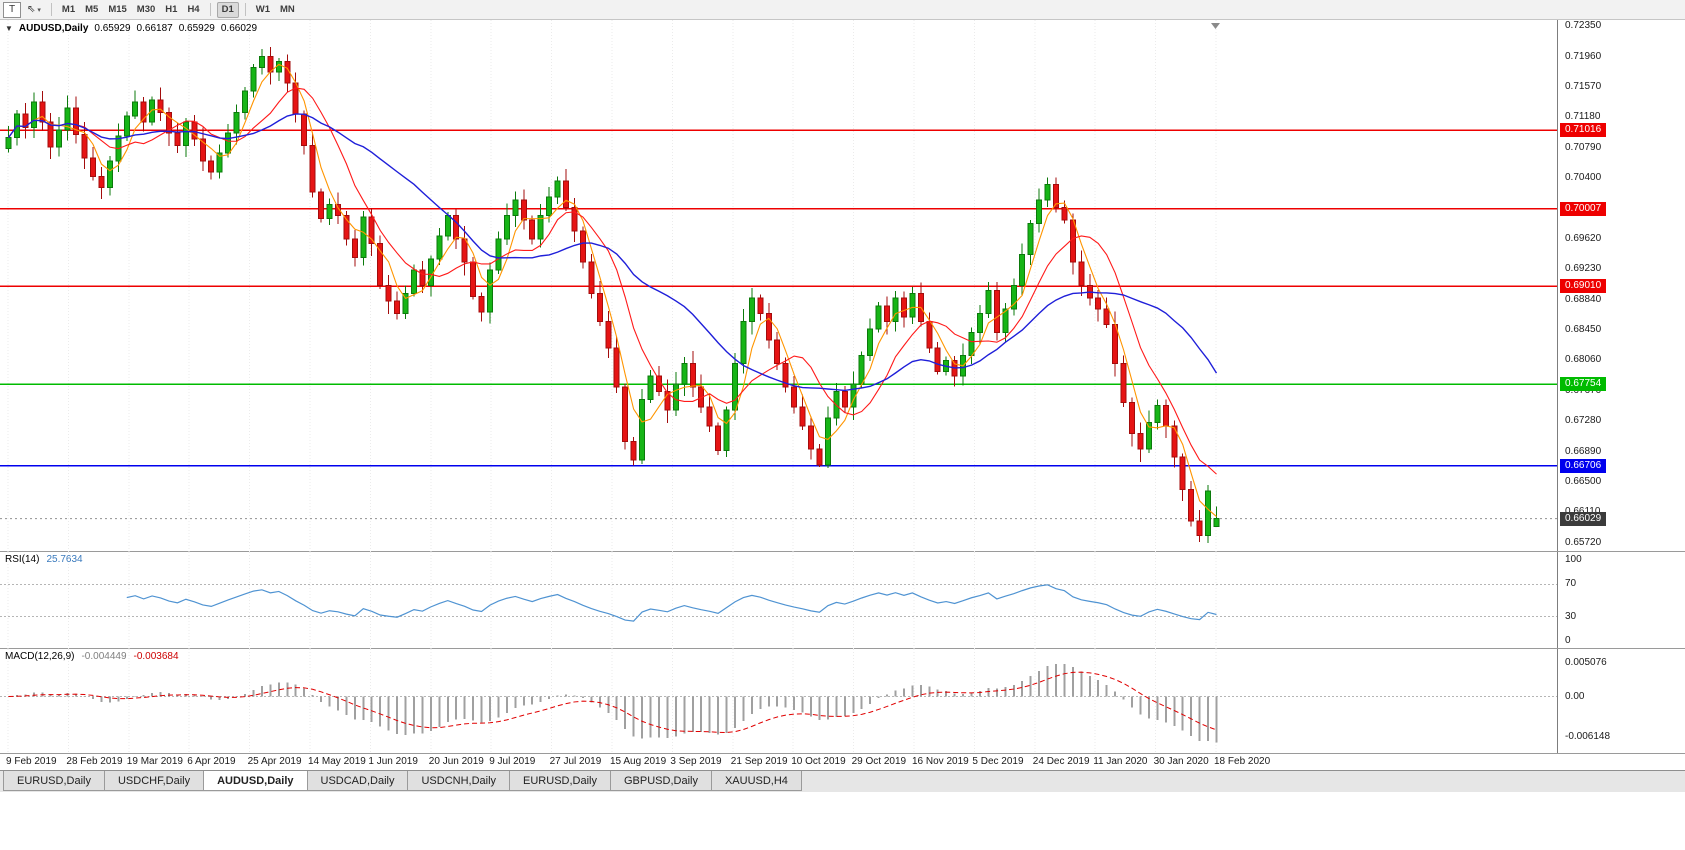  Describe the element at coordinates (104, 656) in the screenshot. I see `macd-value: -0.004449` at that location.